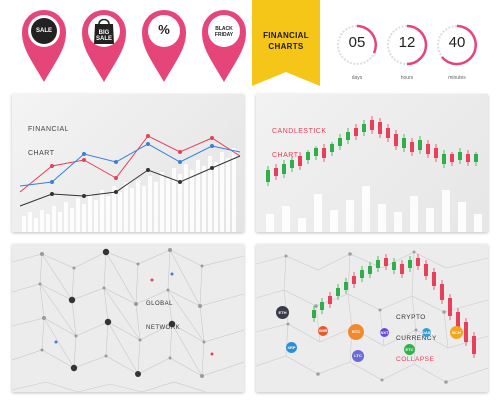 The width and height of the screenshot is (500, 404). Describe the element at coordinates (164, 29) in the screenshot. I see `pin-label-percent: %` at that location.